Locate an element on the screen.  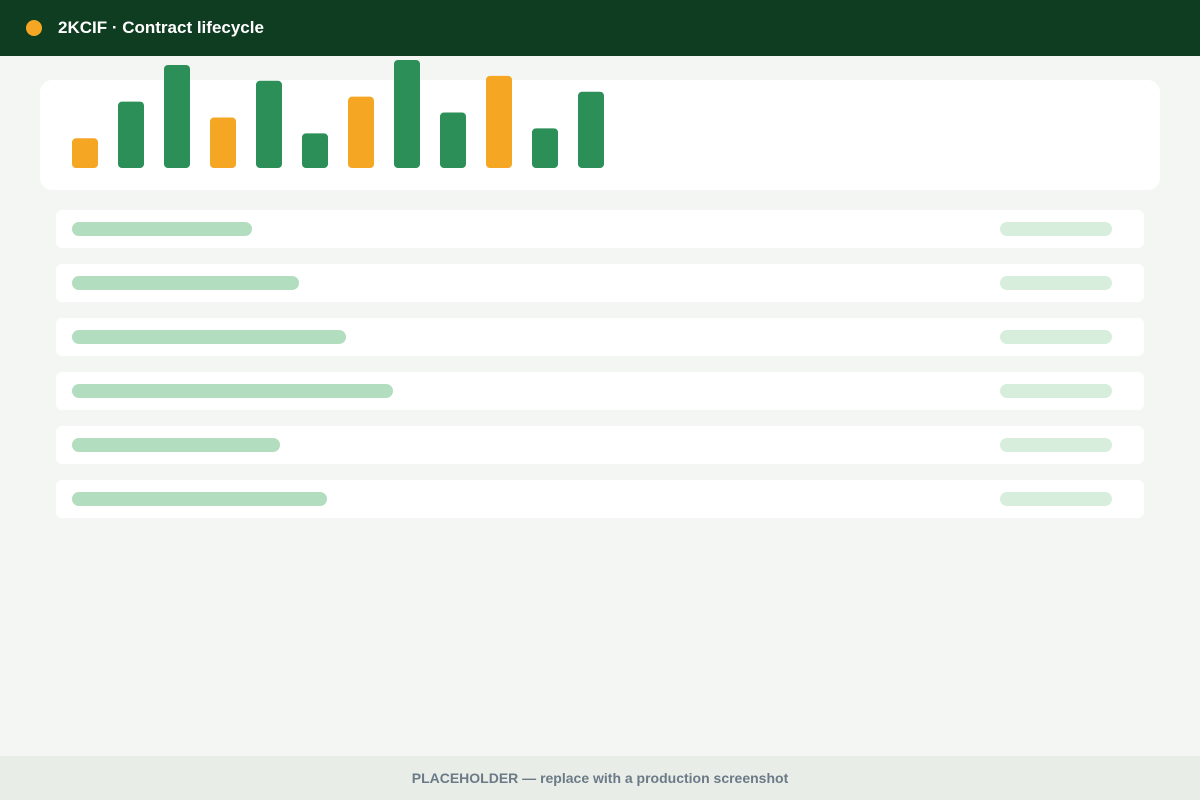
top-bar: 2KCIF · Contract lifecycle is located at coordinates (600, 28).